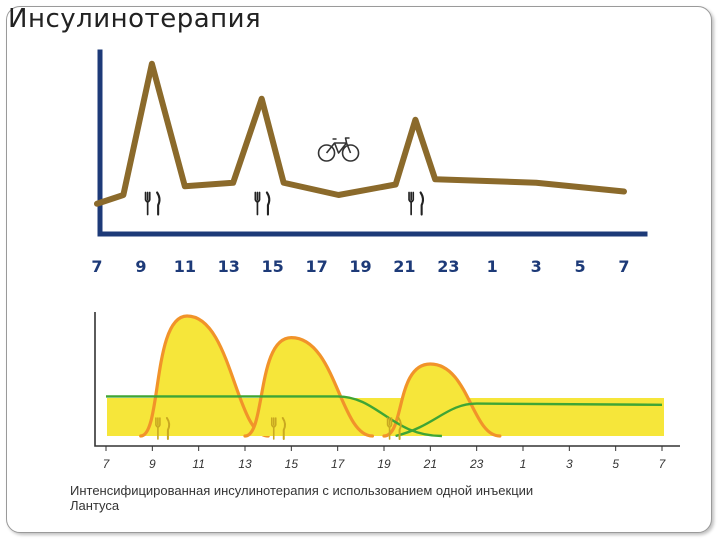 Image resolution: width=720 pixels, height=540 pixels. What do you see at coordinates (229, 266) in the screenshot?
I see `top-x-tick: 13` at bounding box center [229, 266].